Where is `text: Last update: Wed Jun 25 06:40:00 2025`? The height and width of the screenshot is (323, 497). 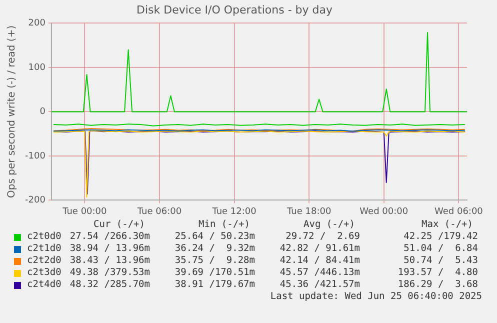
text: Last update: Wed Jun 25 06:40:00 2025 is located at coordinates (376, 296).